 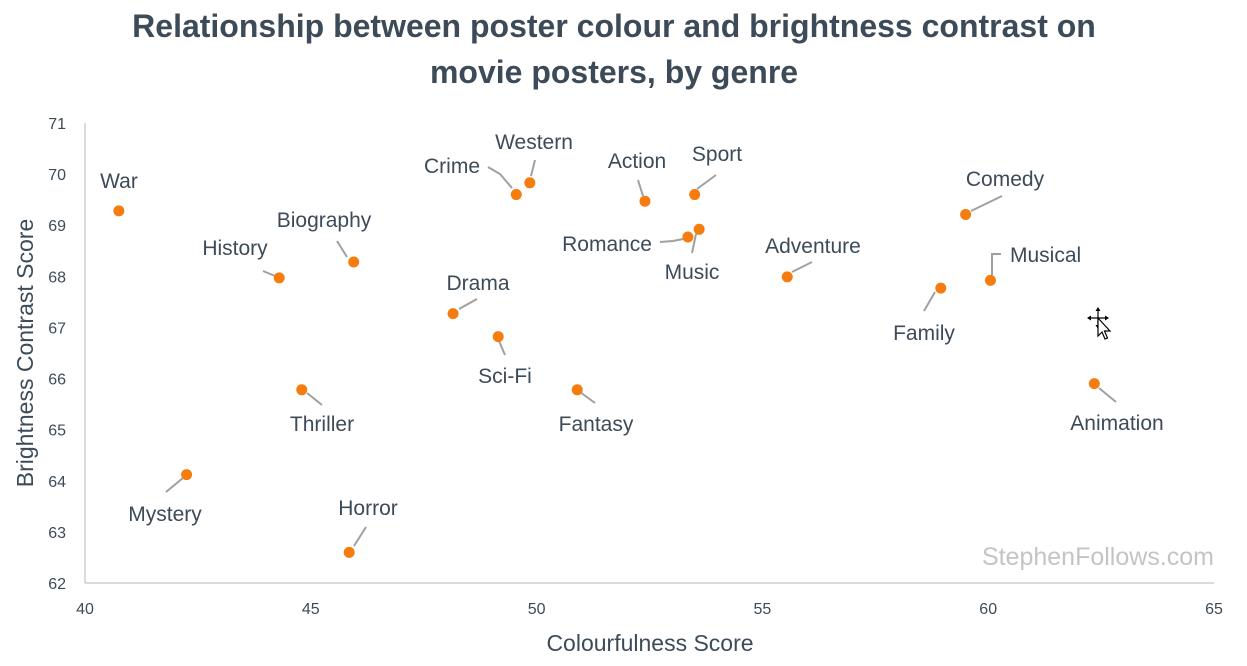 I want to click on y-tick-label: 68, so click(x=57, y=277).